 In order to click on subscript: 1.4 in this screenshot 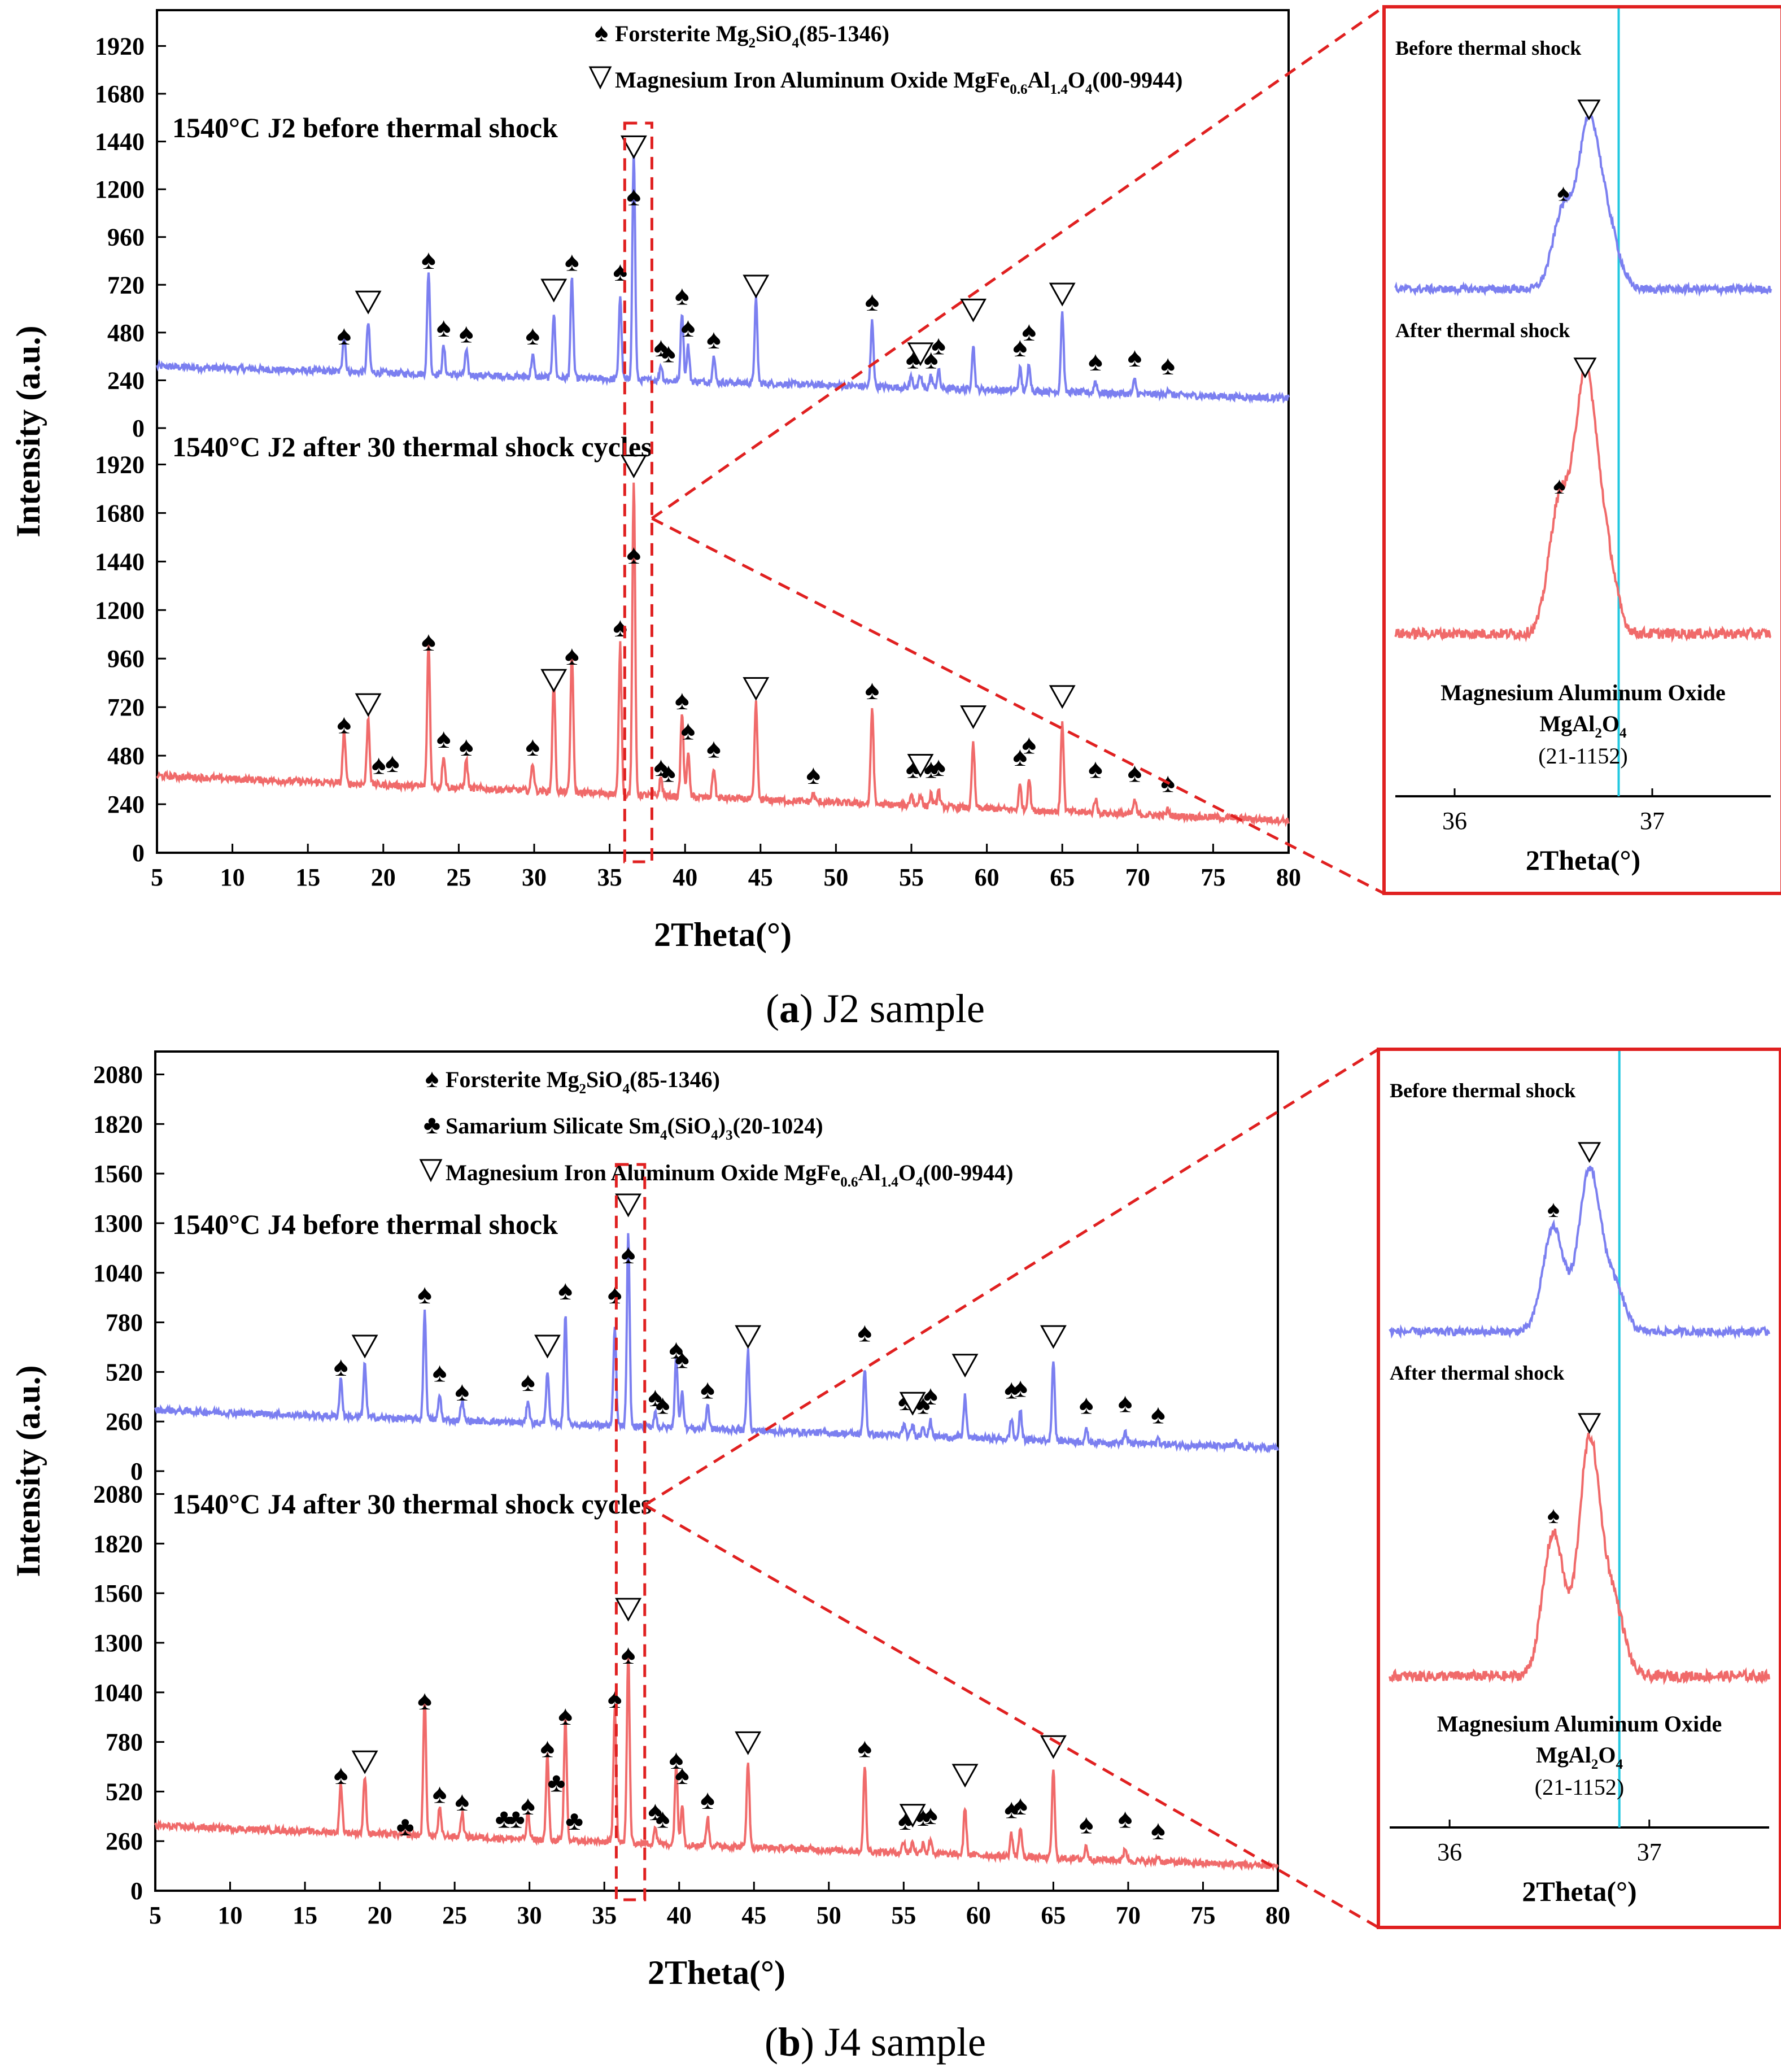, I will do `click(1059, 90)`.